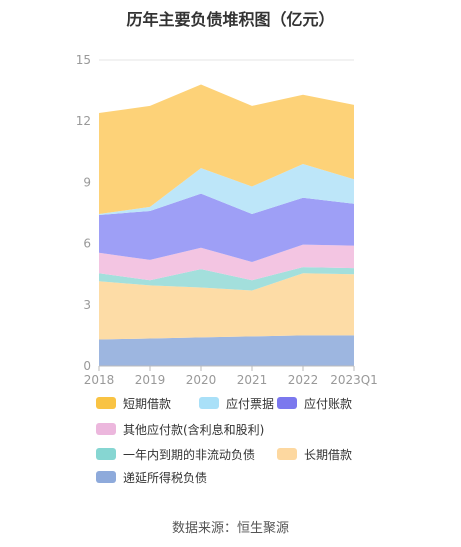 The height and width of the screenshot is (547, 461). I want to click on legend-label: 应付票据, so click(250, 403).